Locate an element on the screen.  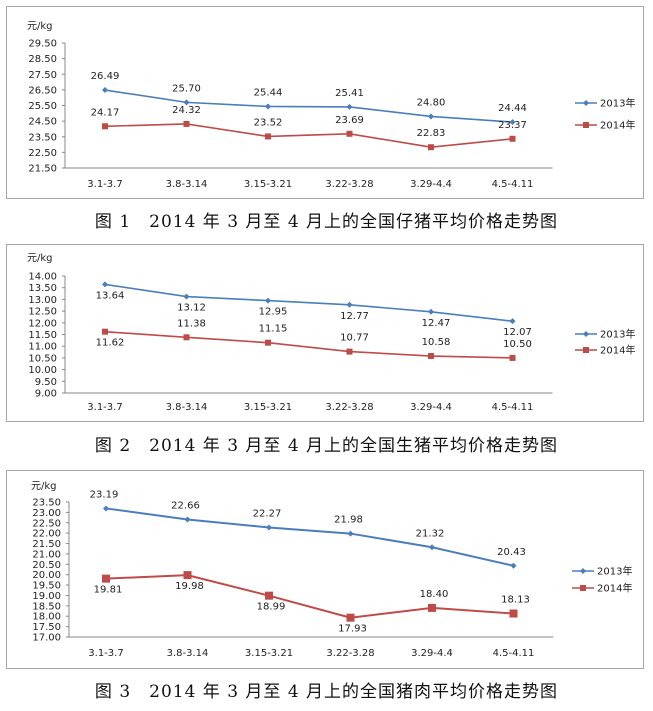
data-label: 23.52 is located at coordinates (268, 122).